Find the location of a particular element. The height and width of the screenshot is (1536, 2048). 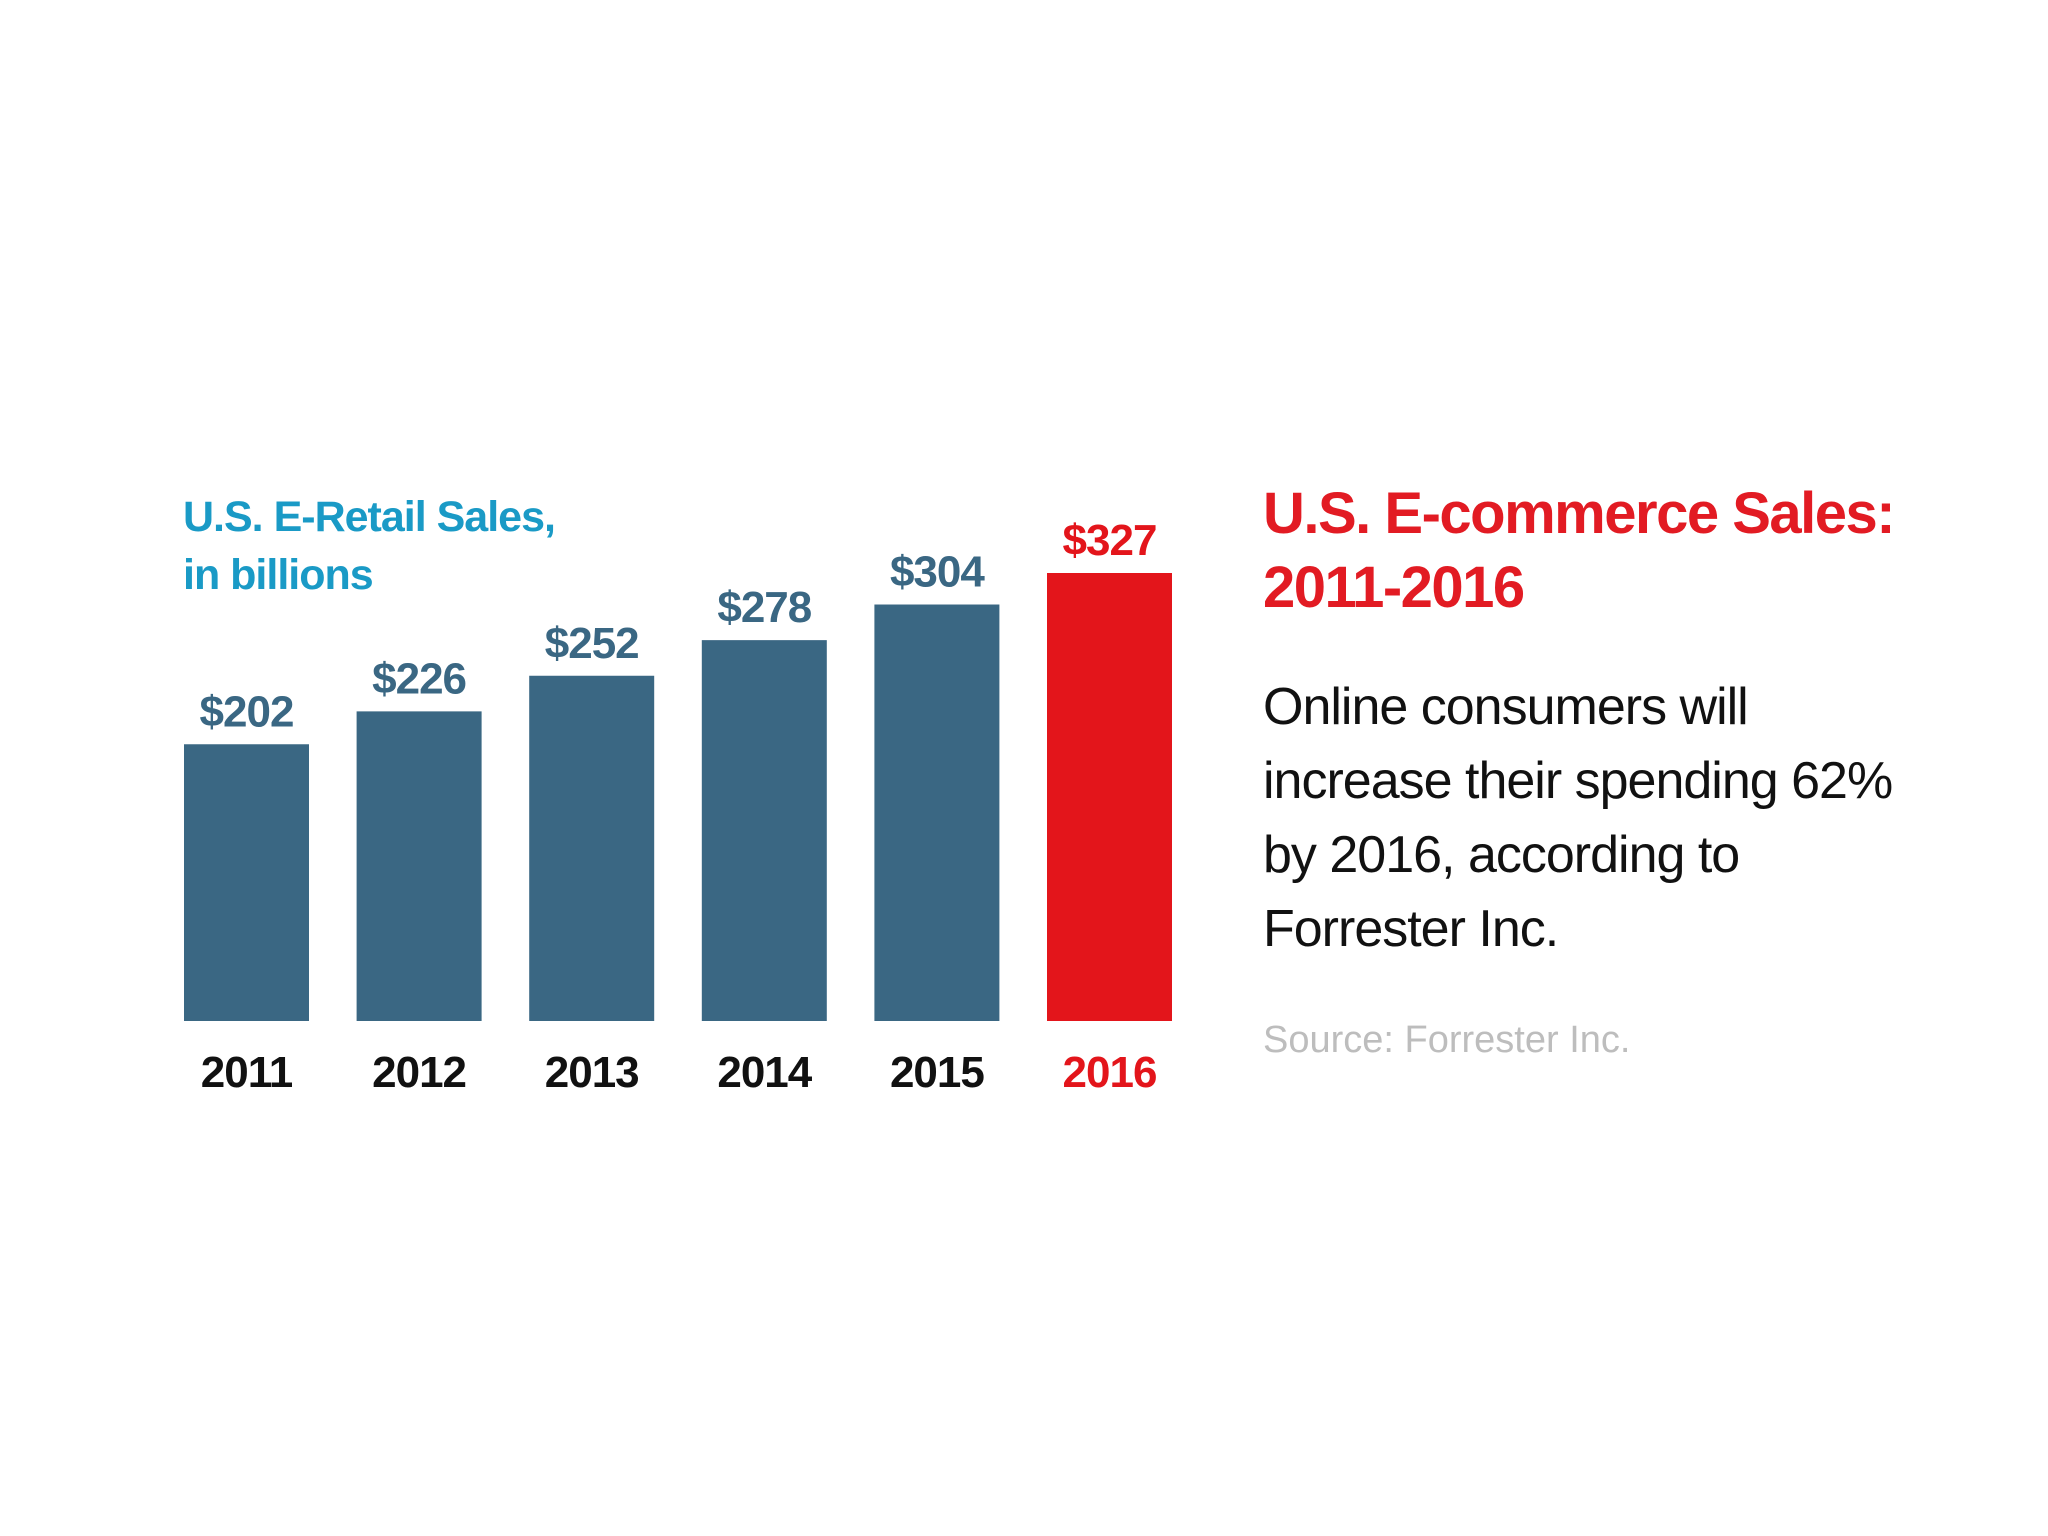

bar-2011 is located at coordinates (246, 882).